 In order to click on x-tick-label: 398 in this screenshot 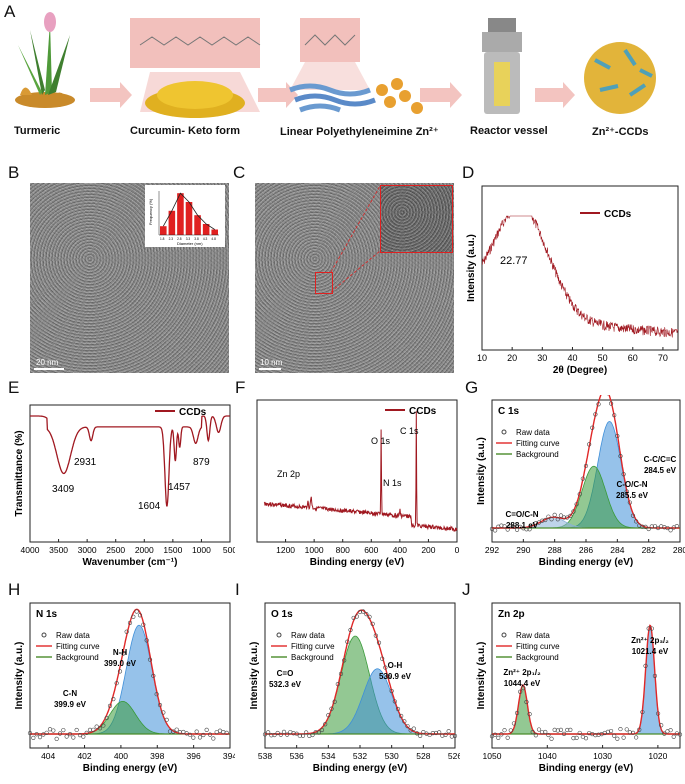, I will do `click(157, 756)`.